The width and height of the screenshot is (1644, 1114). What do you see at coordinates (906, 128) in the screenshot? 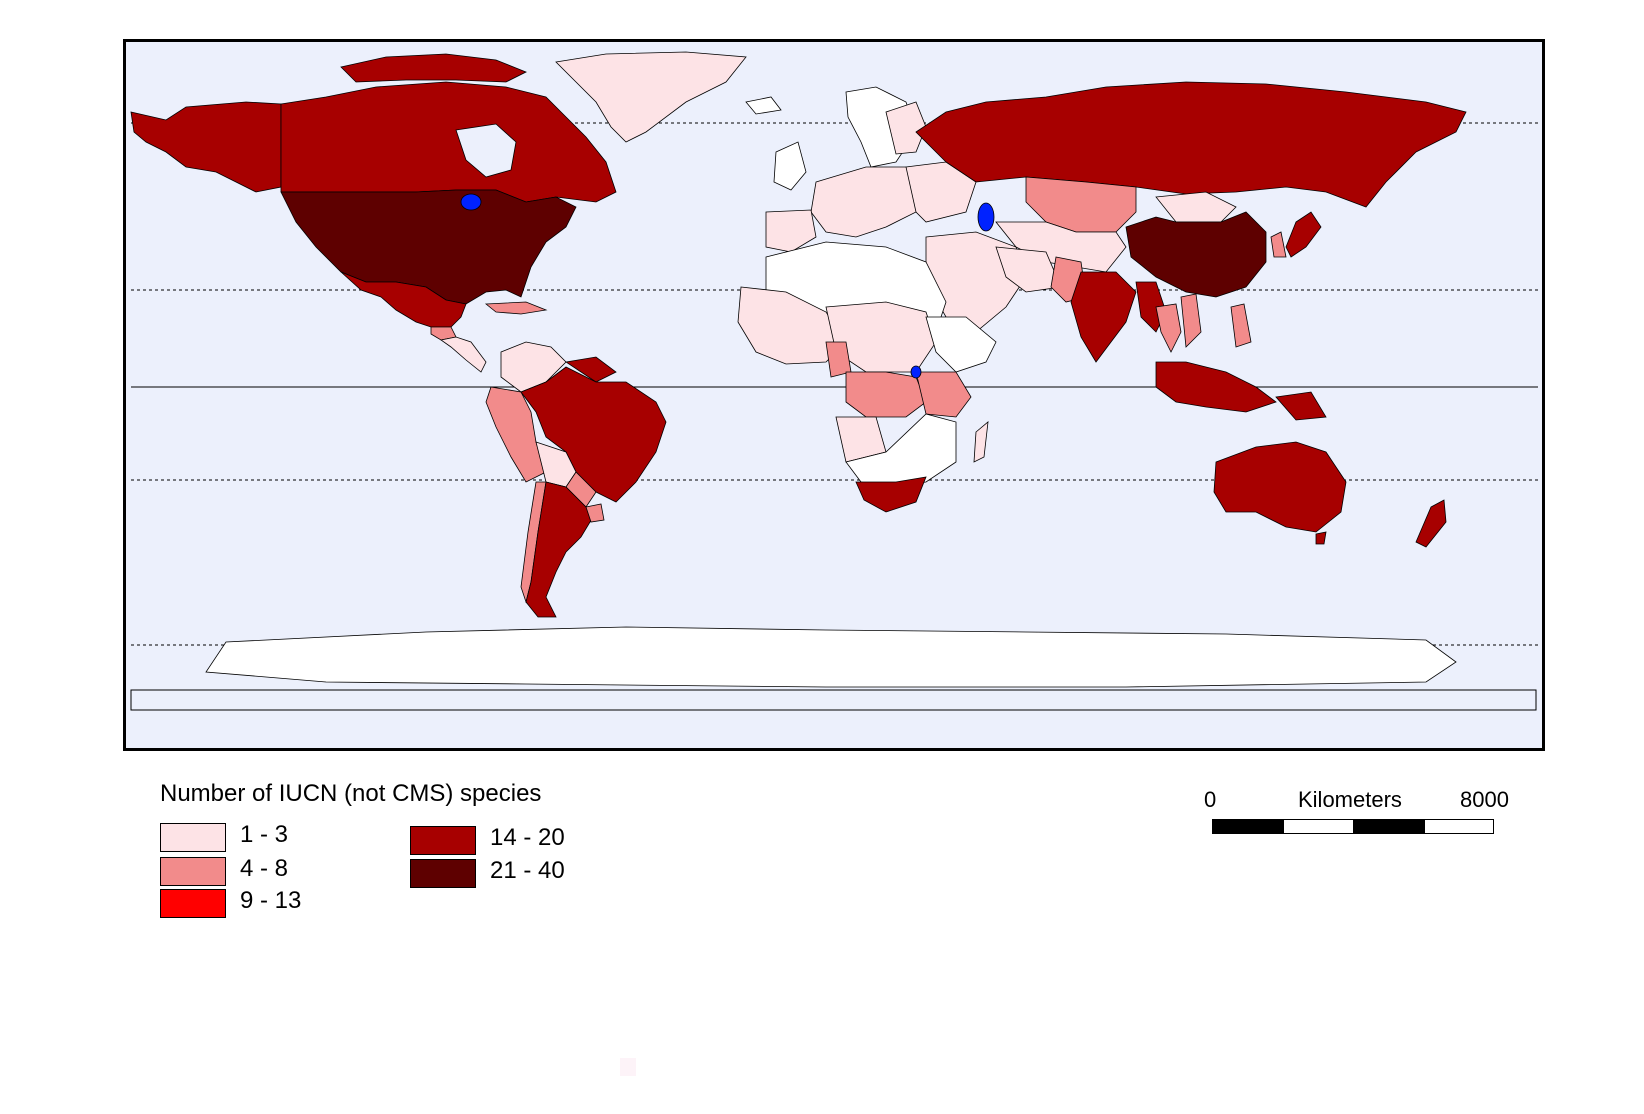
I see `finland-region` at bounding box center [906, 128].